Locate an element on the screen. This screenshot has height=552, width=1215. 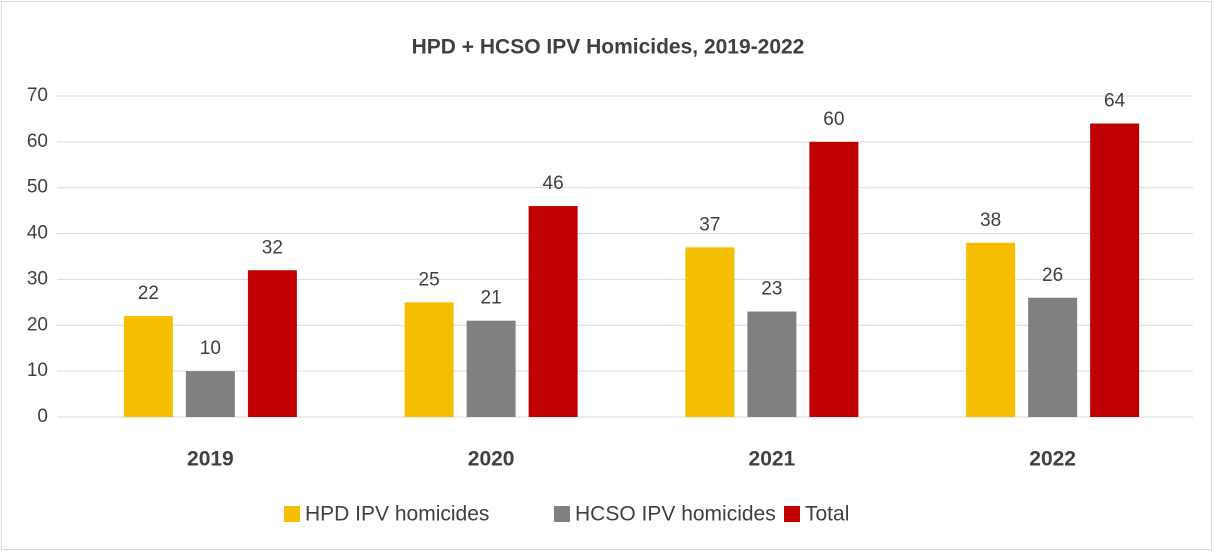
value-label: 21 is located at coordinates (491, 298).